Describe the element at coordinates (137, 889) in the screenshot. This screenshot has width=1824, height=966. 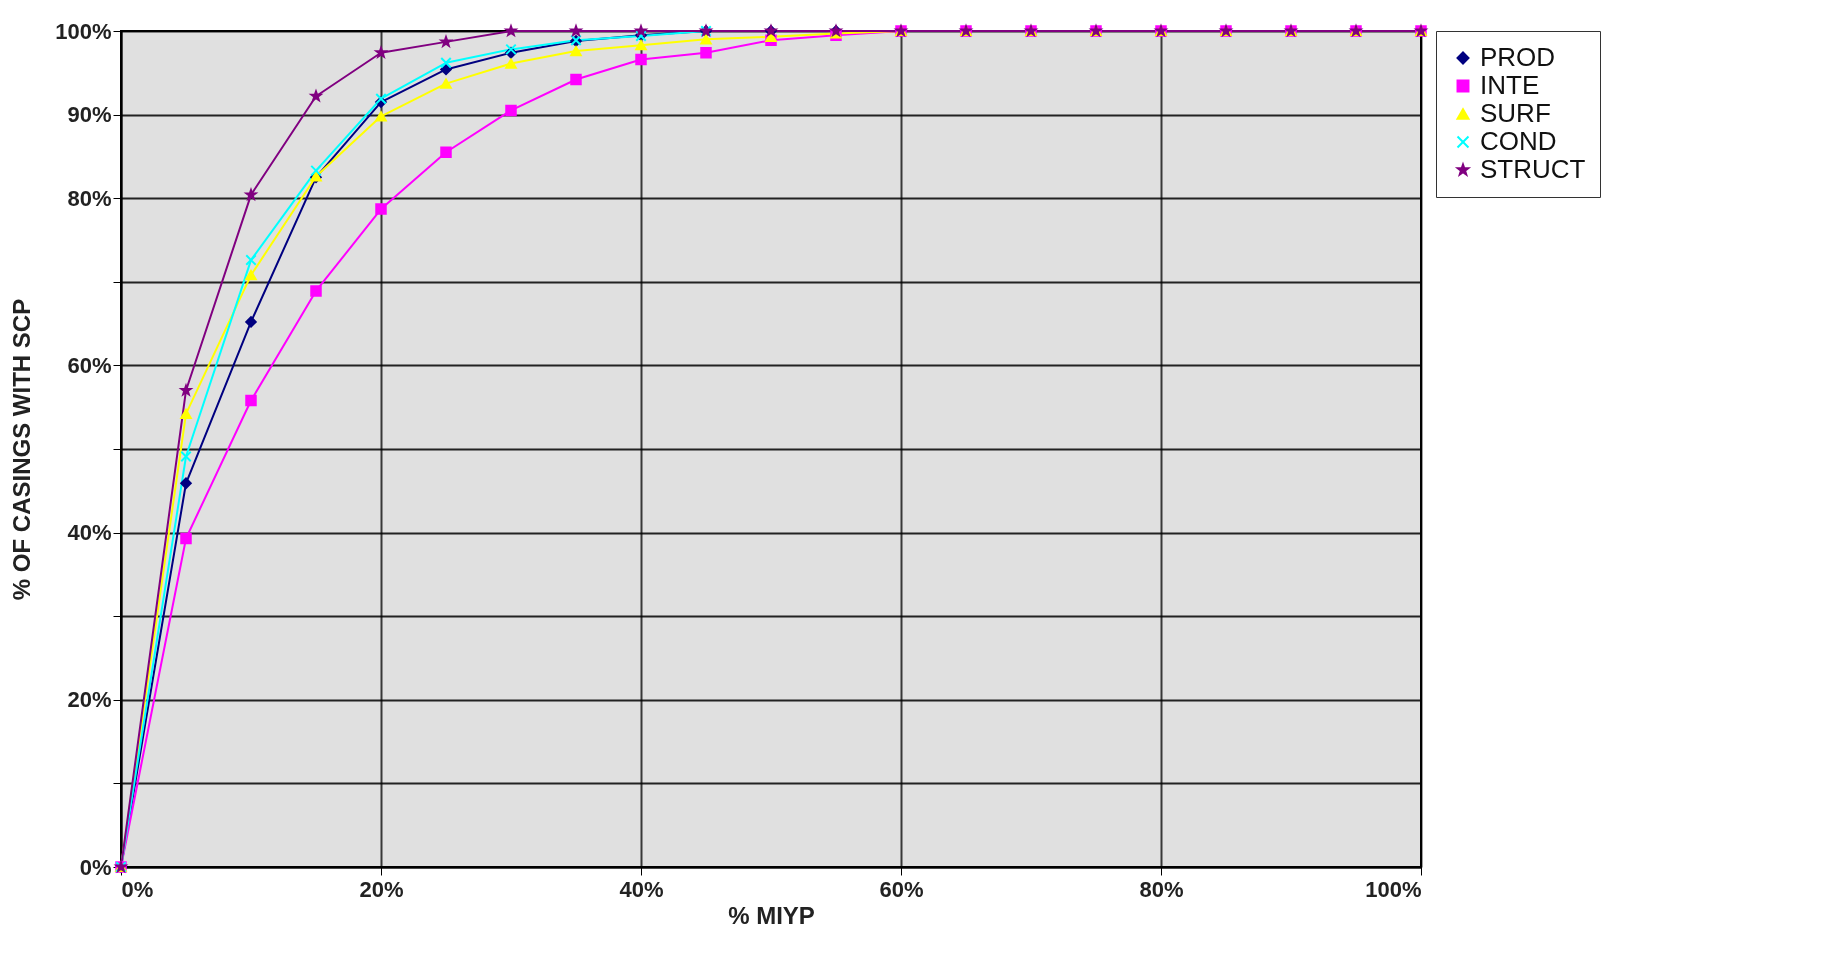
I see `x-tick-label: 0%` at that location.